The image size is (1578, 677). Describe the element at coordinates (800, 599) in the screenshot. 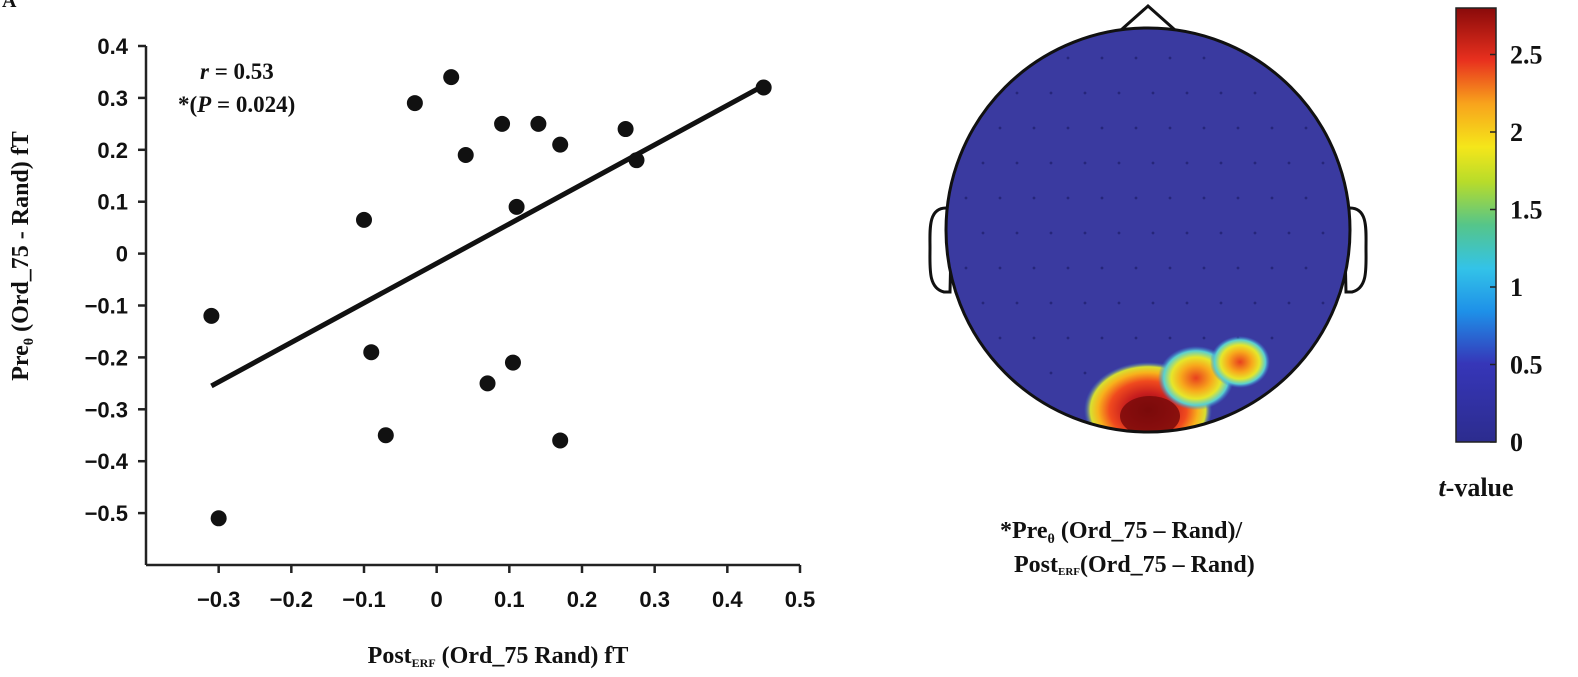

I see `x-tick-label: 0.5` at that location.